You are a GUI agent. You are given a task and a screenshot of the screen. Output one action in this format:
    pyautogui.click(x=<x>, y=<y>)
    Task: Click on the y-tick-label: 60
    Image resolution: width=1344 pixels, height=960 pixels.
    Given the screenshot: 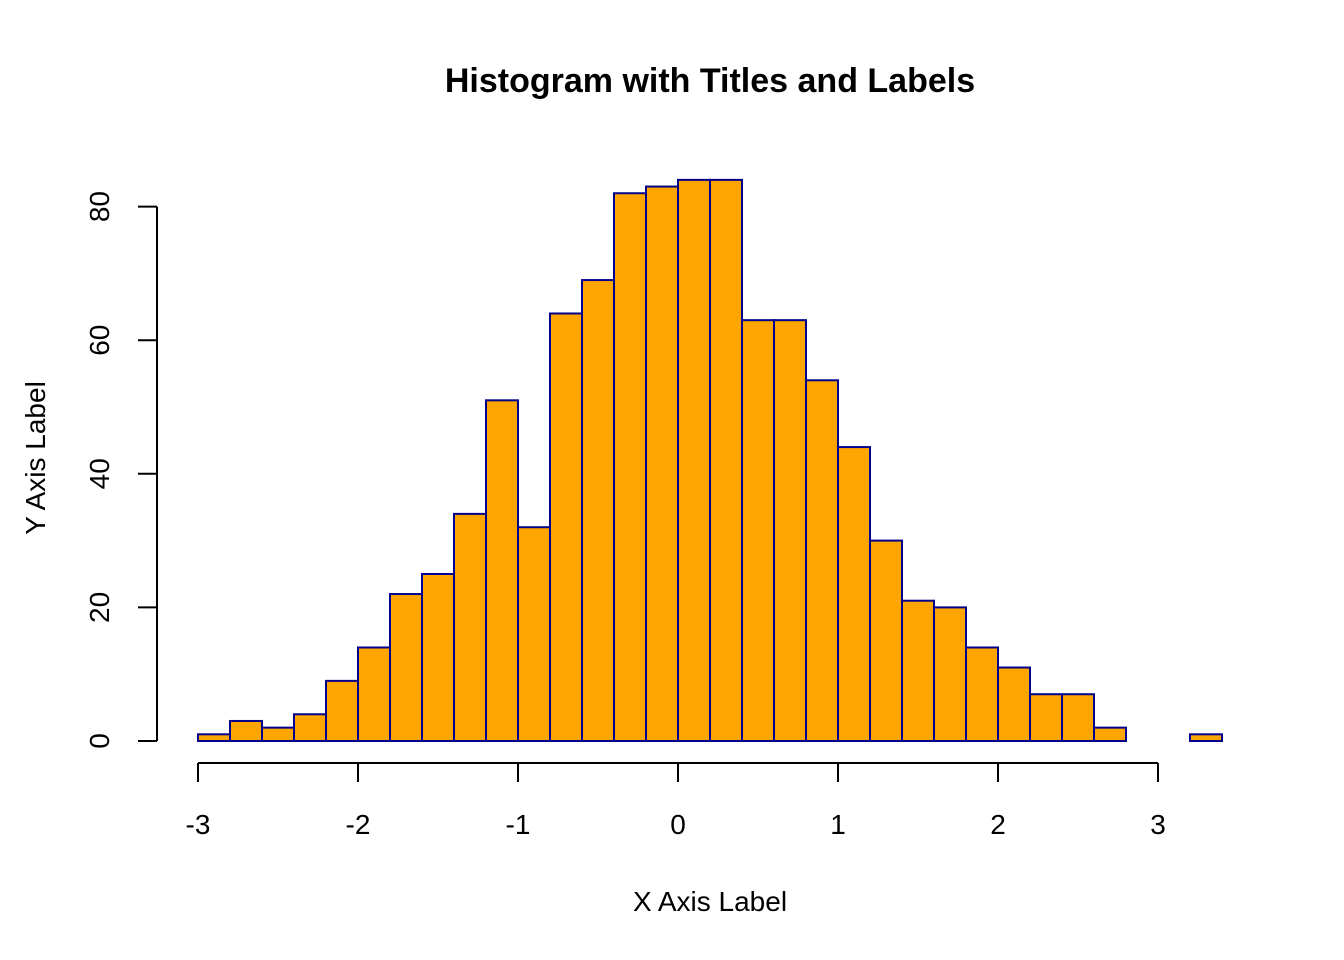 What is the action you would take?
    pyautogui.click(x=99, y=340)
    